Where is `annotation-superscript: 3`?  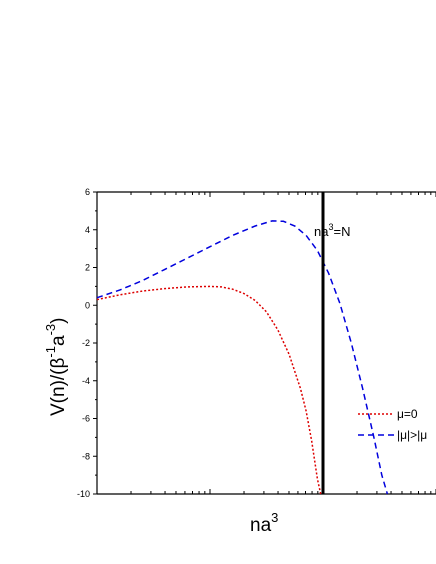 annotation-superscript: 3 is located at coordinates (330, 227).